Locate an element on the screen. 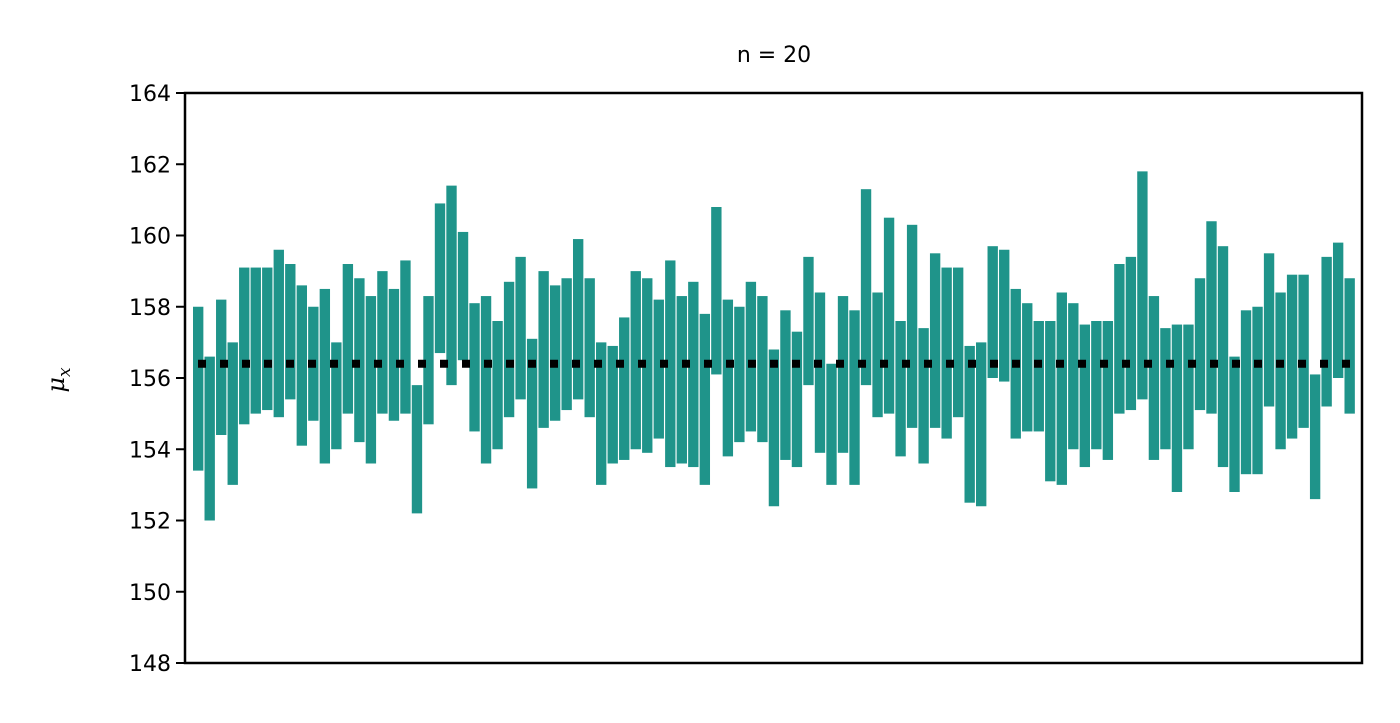 The width and height of the screenshot is (1400, 723). y-tick-label: 164 is located at coordinates (150, 94).